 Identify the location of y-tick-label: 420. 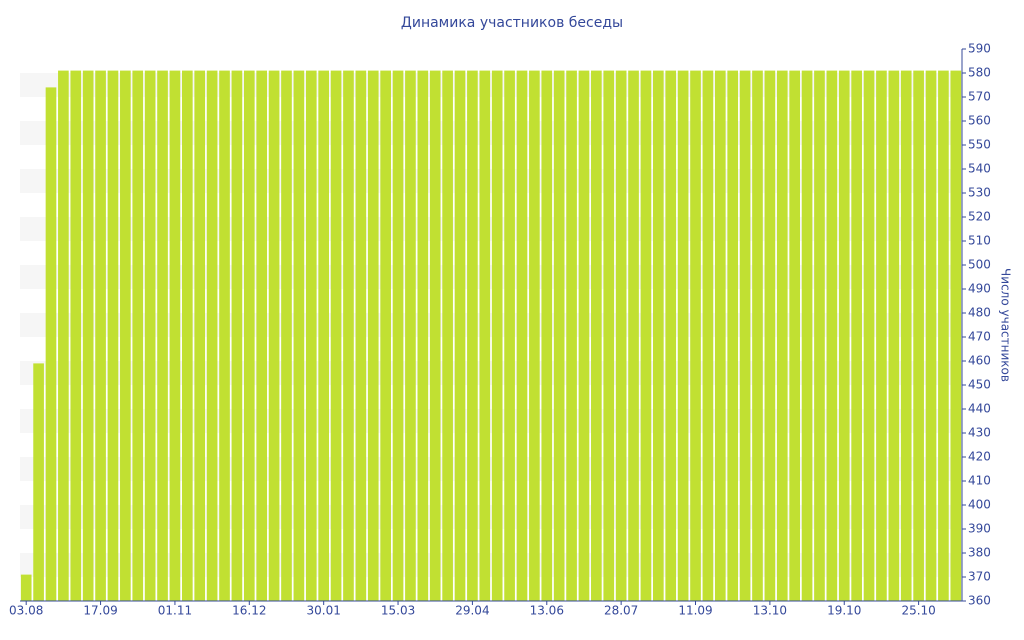
(979, 457).